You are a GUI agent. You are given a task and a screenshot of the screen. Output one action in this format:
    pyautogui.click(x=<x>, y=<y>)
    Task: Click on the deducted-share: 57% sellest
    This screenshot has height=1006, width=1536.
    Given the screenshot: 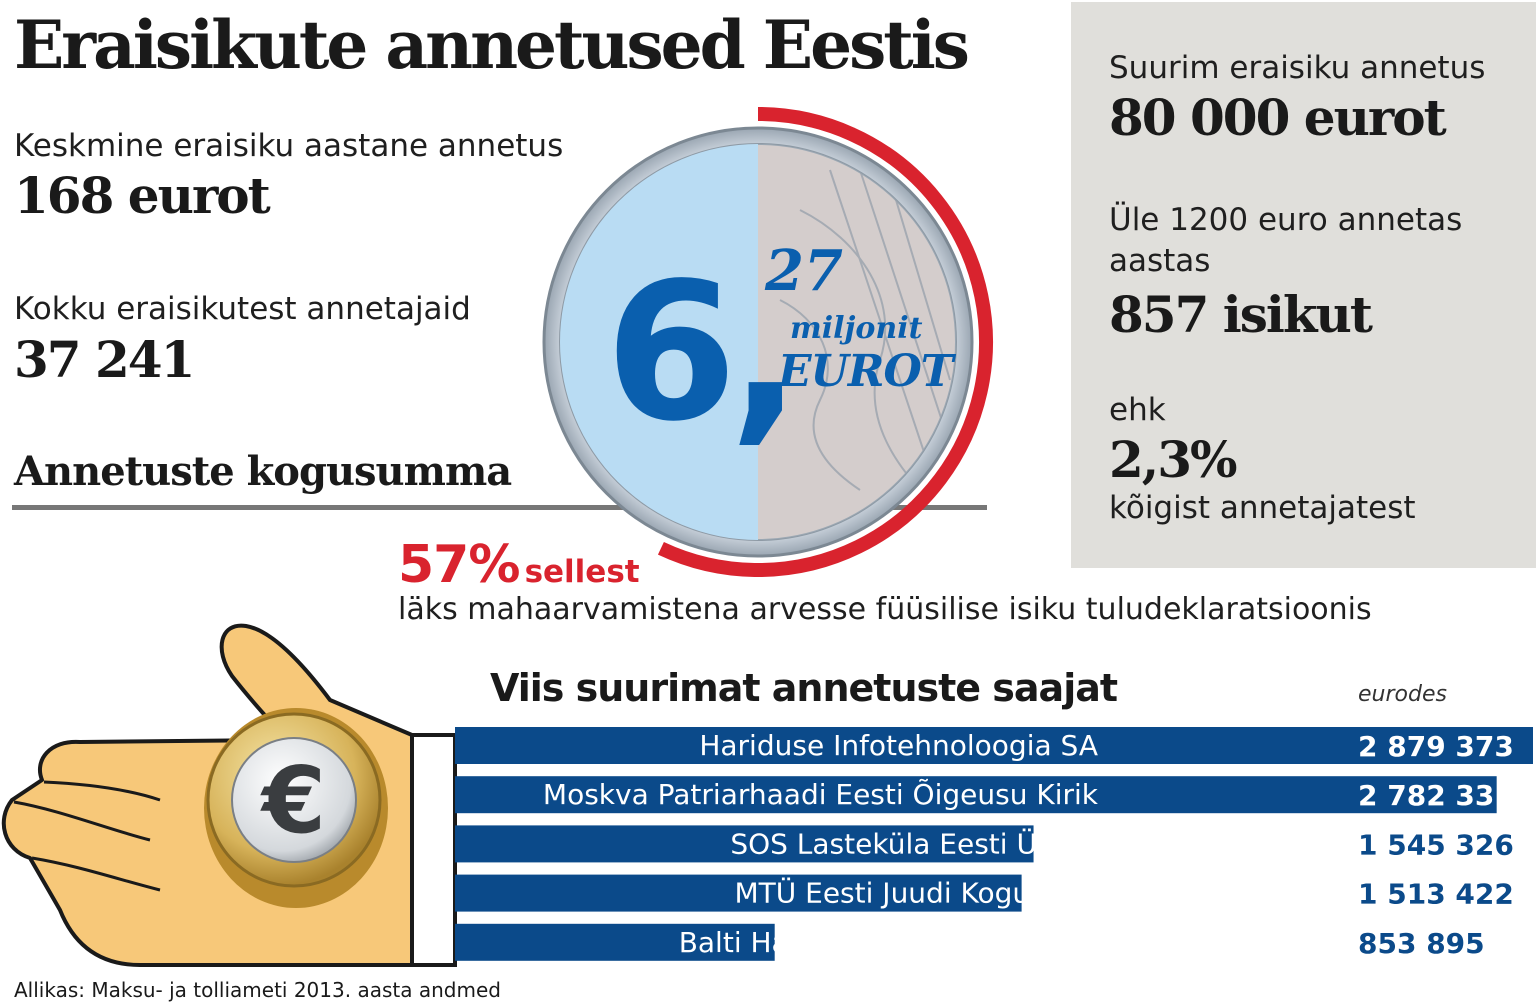 What is the action you would take?
    pyautogui.click(x=519, y=565)
    